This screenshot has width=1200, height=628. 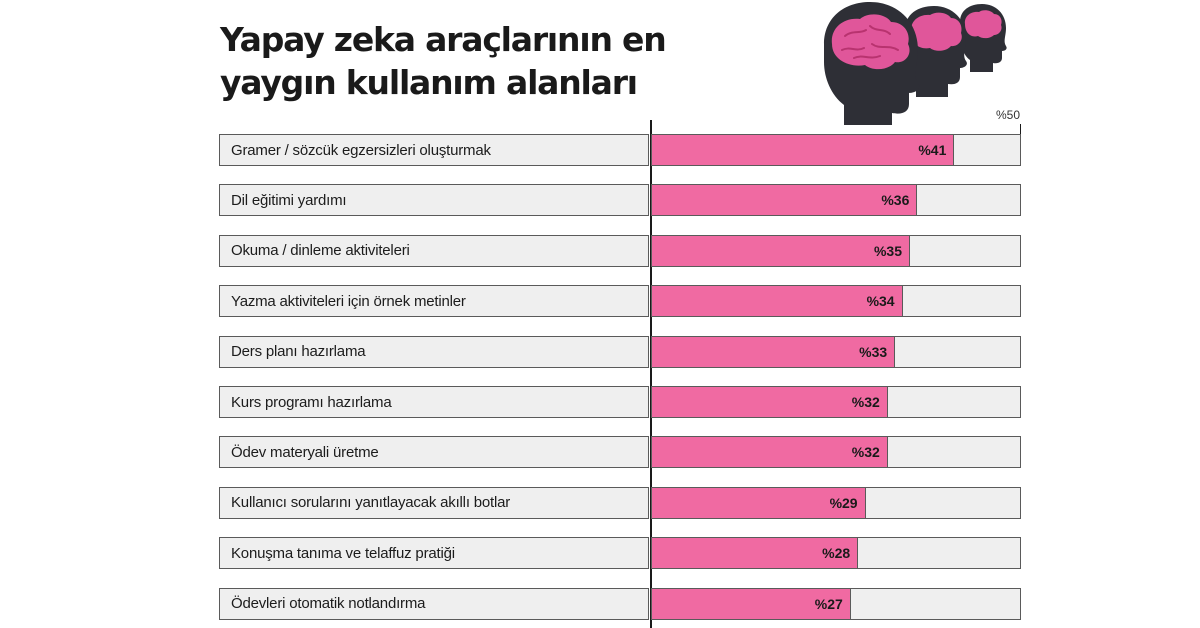 I want to click on category-label: Dil eğitimi yardımı, so click(x=434, y=200).